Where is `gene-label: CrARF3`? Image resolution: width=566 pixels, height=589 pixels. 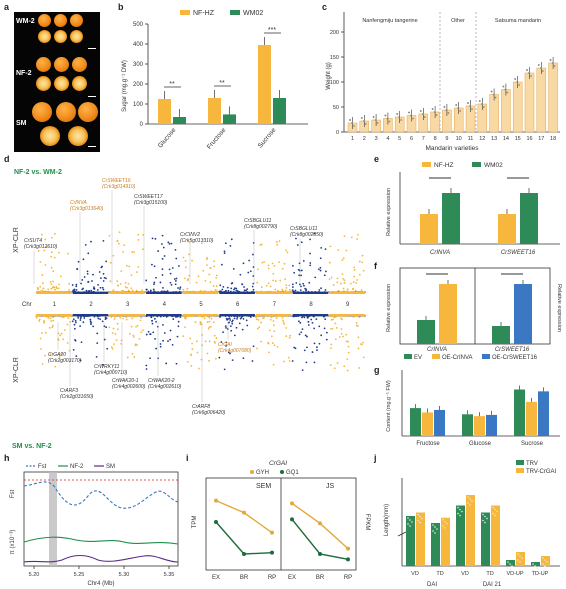 gene-label: CrARF3 is located at coordinates (69, 391).